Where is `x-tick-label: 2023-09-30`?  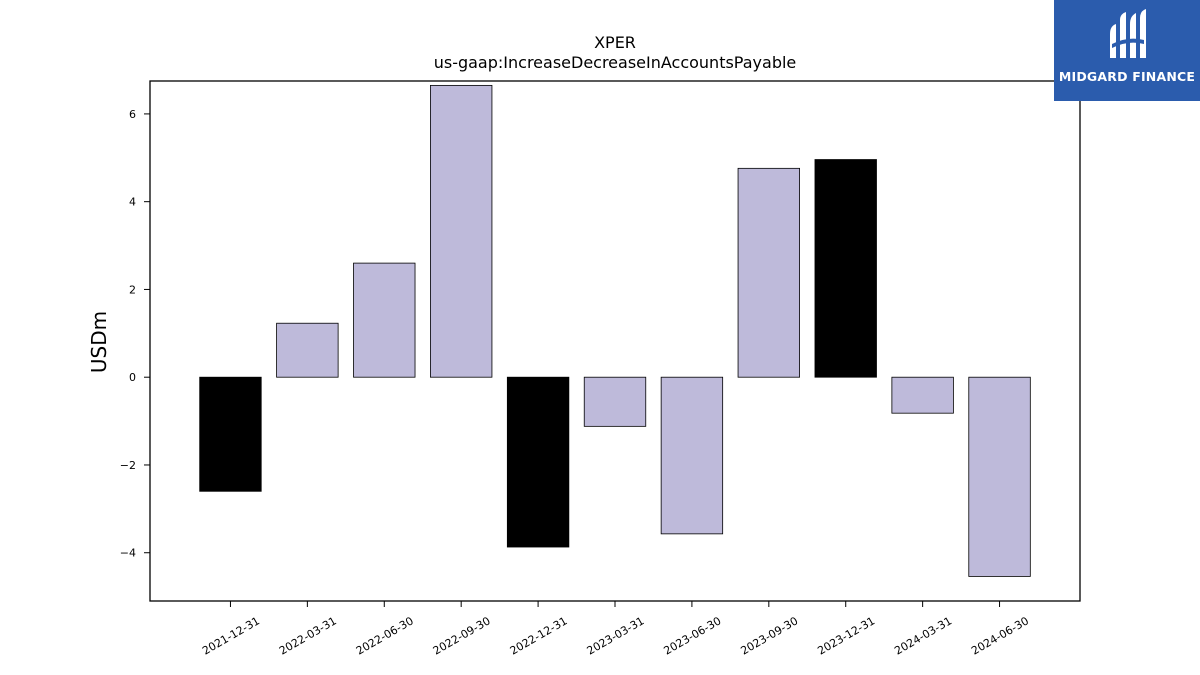
x-tick-label: 2023-09-30 is located at coordinates (769, 635).